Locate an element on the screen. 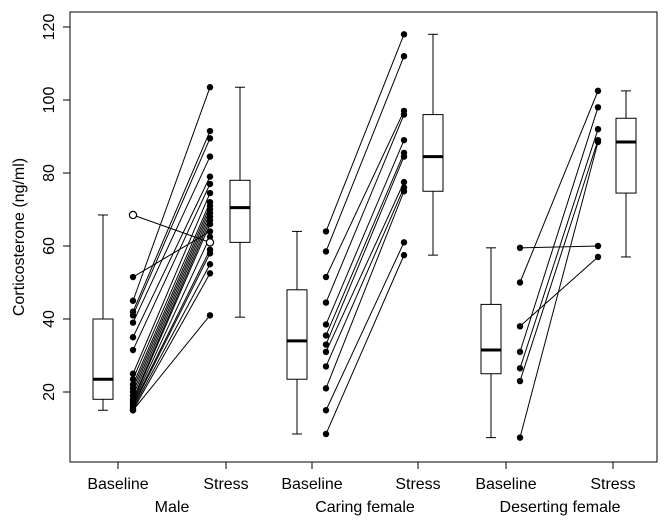 Image resolution: width=665 pixels, height=520 pixels. y-axis-title: Corticosterone (ng/ml) is located at coordinates (19, 237).